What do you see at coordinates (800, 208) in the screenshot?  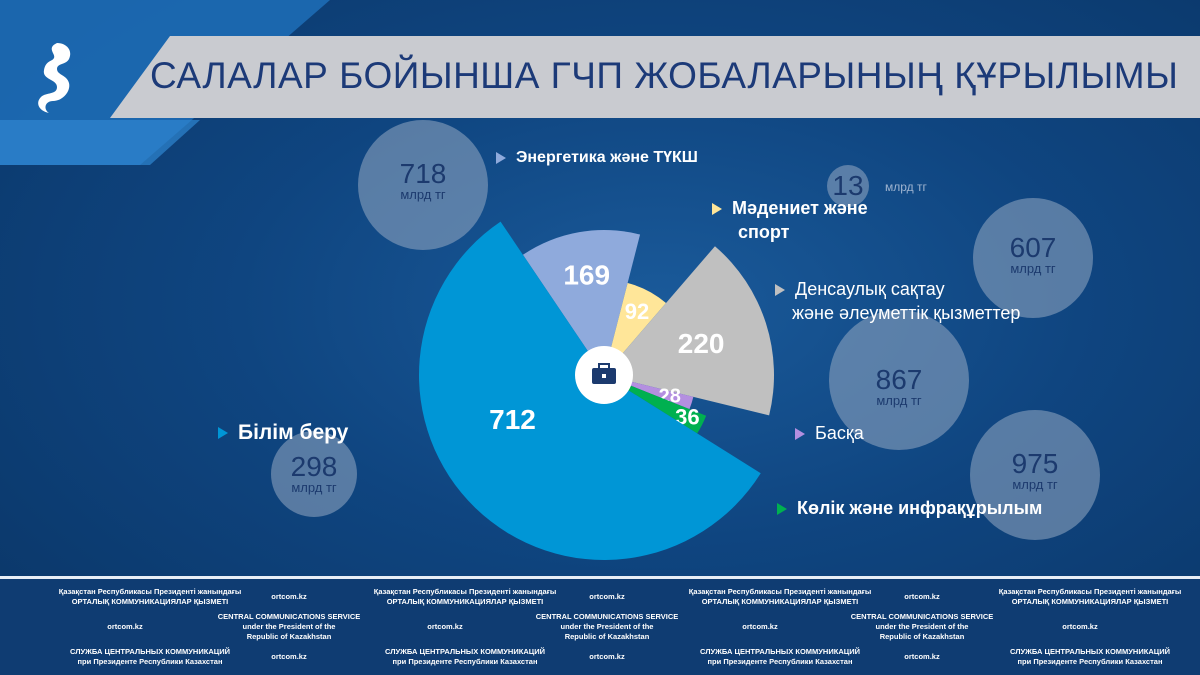 I see `legend-label: Мәдениет және` at bounding box center [800, 208].